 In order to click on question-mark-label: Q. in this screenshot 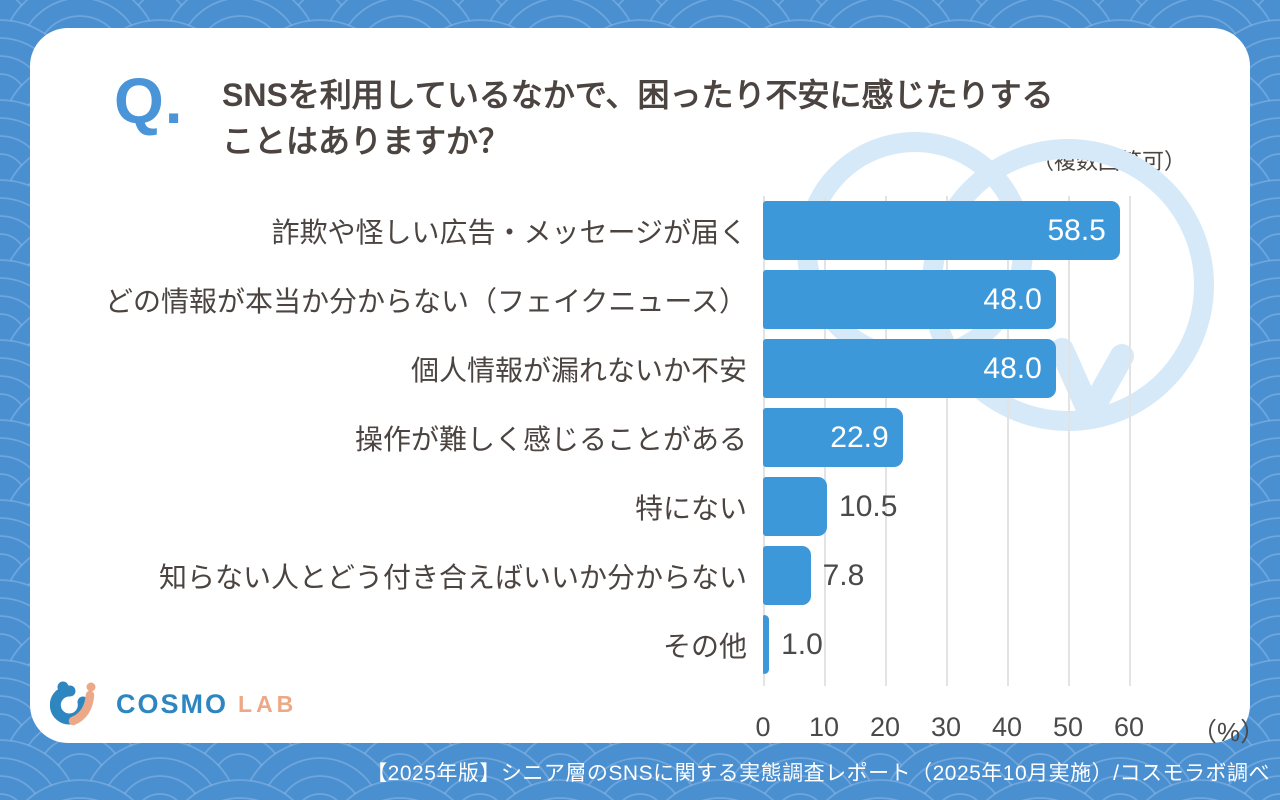, I will do `click(149, 101)`.